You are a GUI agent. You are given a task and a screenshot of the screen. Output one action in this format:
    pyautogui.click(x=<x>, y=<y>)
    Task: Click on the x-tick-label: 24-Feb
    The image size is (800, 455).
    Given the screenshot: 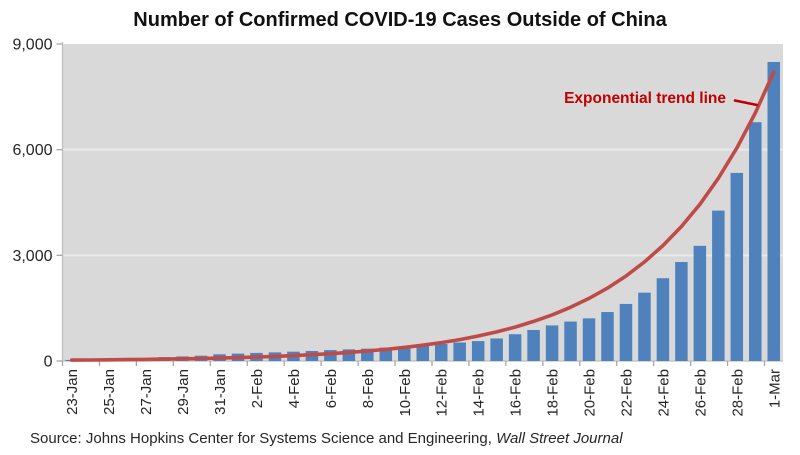 What is the action you would take?
    pyautogui.click(x=663, y=393)
    